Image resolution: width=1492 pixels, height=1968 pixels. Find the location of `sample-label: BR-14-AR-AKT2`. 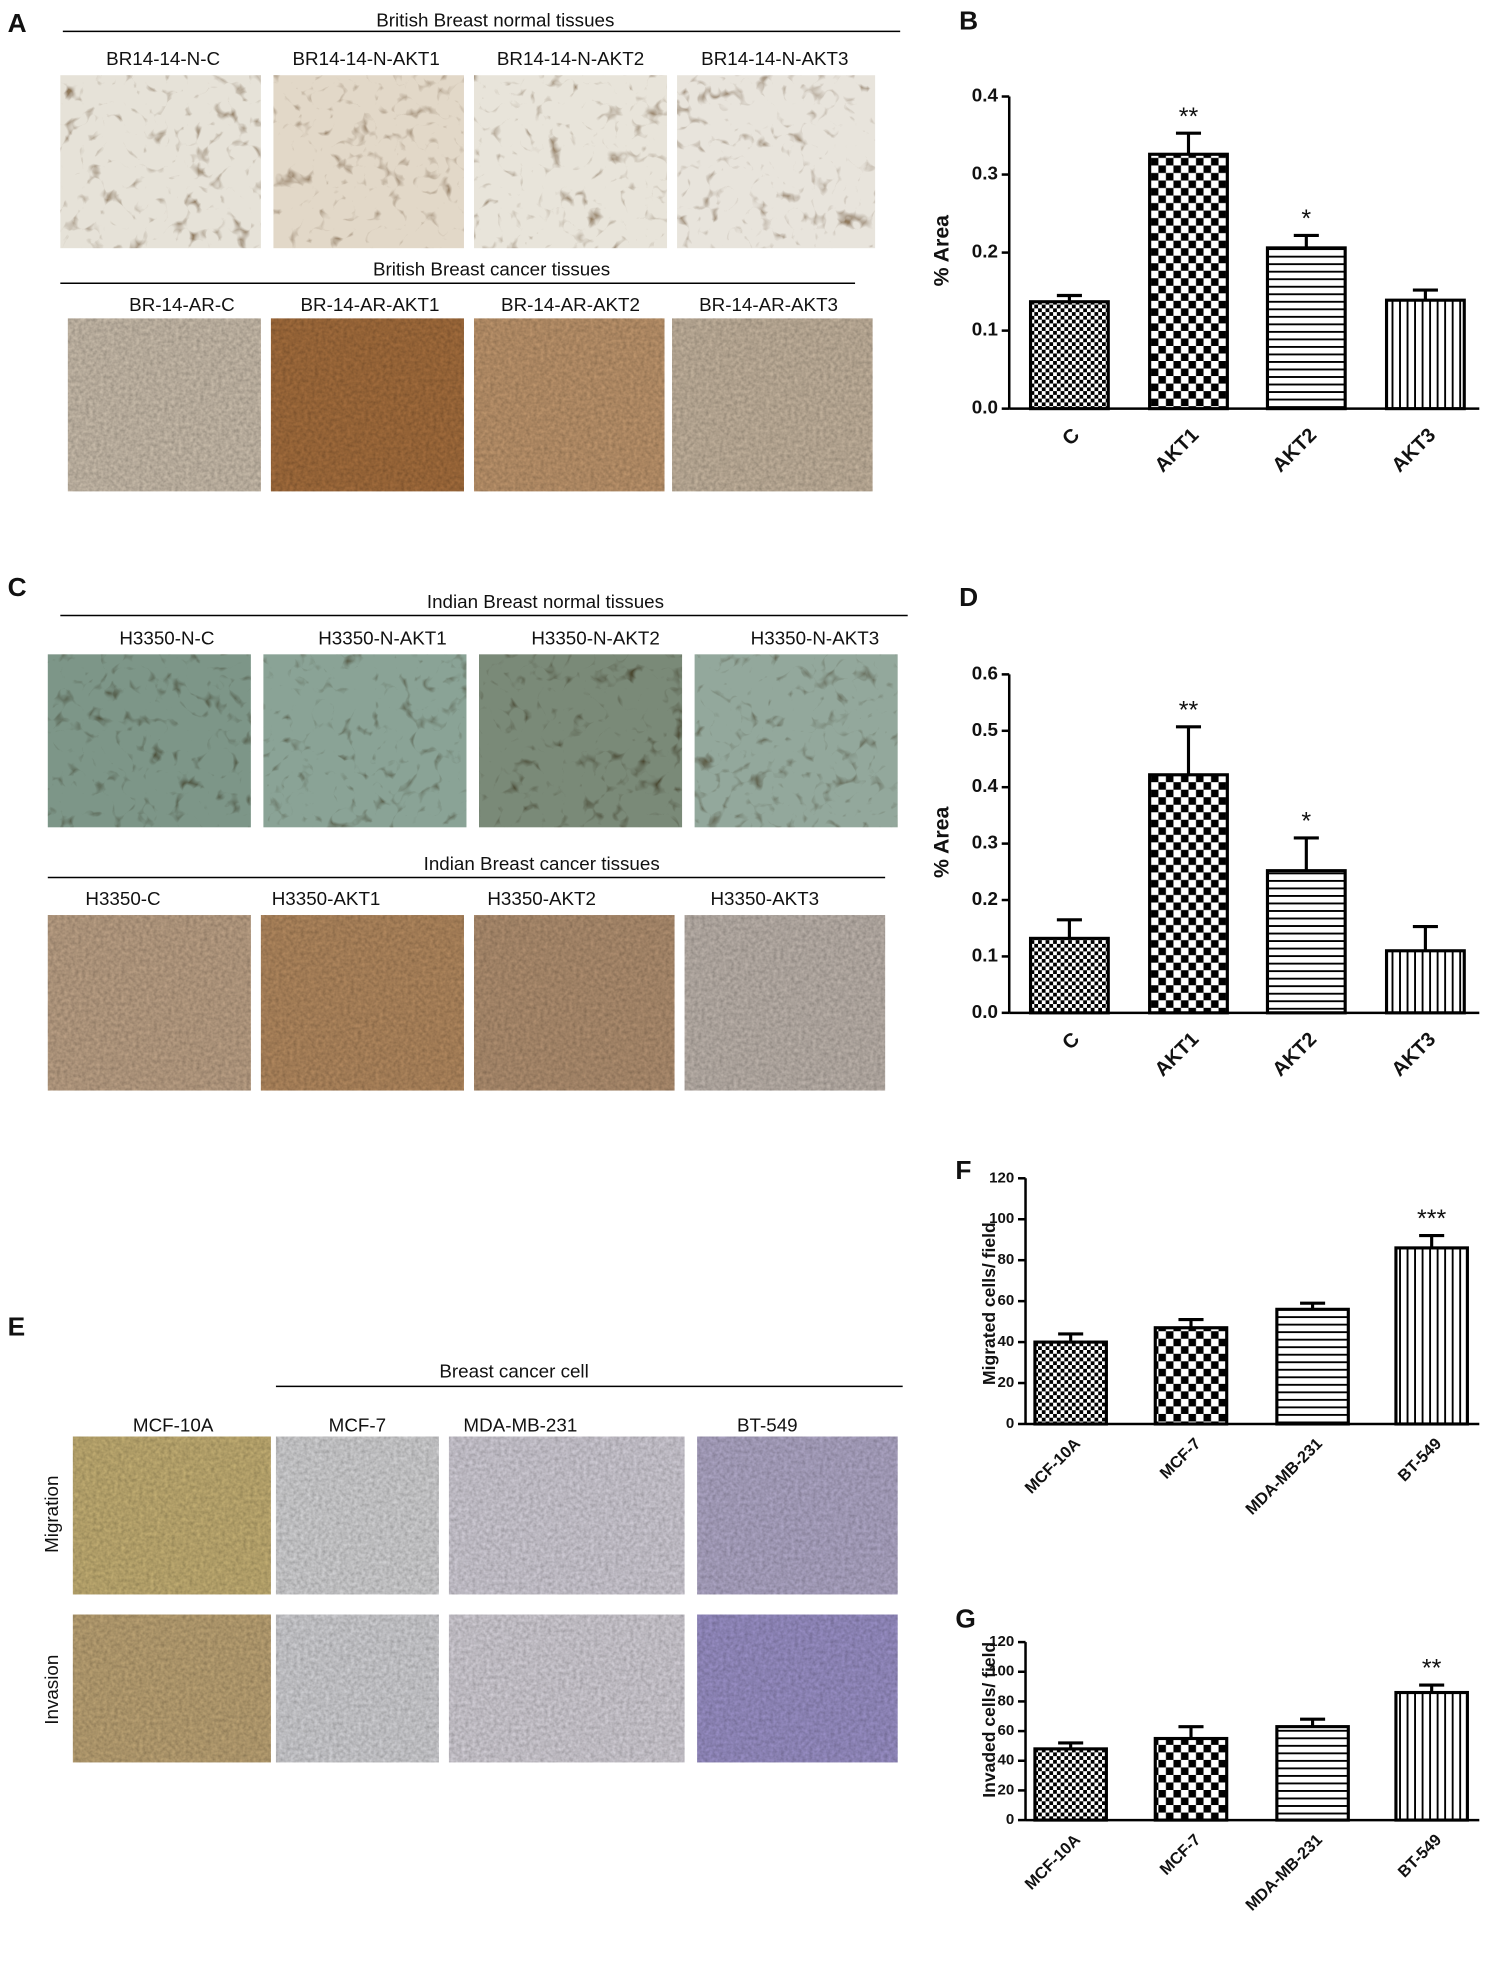

sample-label: BR-14-AR-AKT2 is located at coordinates (570, 304).